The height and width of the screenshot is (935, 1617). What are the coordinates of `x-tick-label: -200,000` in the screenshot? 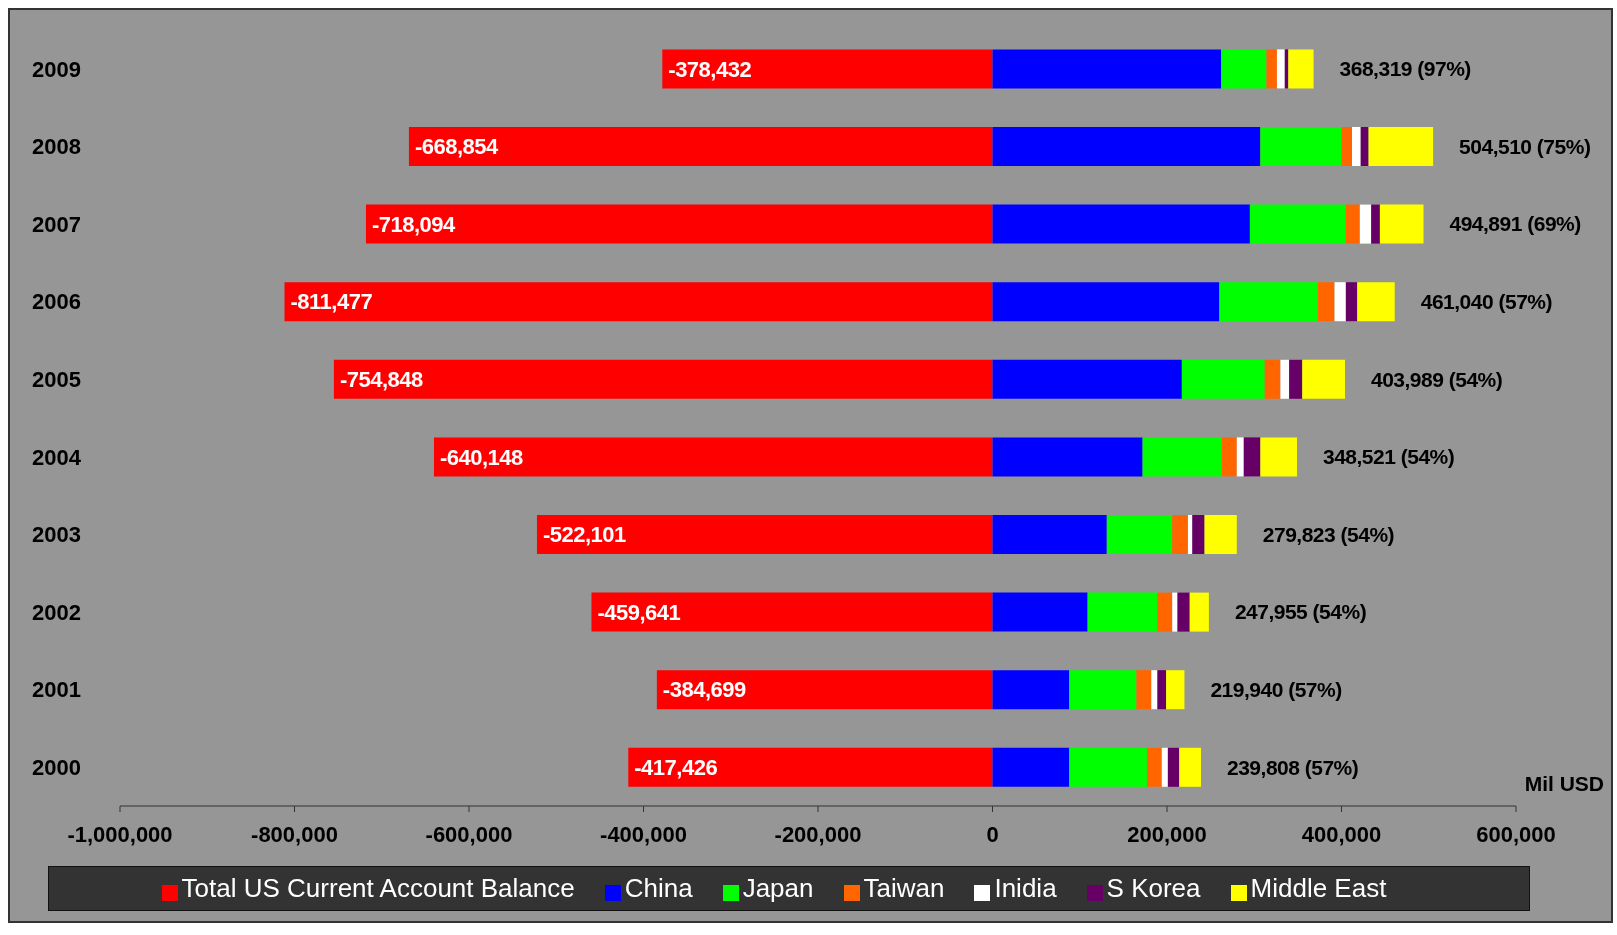 It's located at (818, 834).